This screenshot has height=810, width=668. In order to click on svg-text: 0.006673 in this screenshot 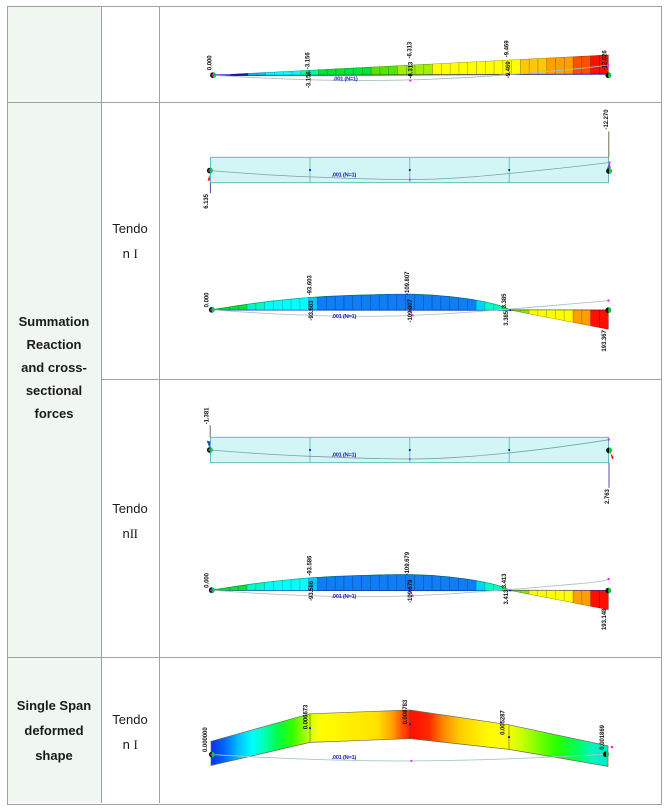, I will do `click(307, 716)`.